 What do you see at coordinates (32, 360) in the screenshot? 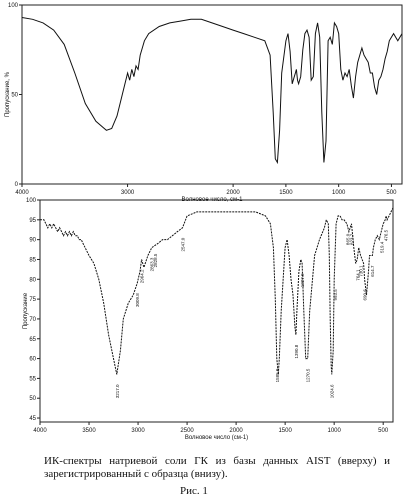
I see `y-tick-label-1-3: 60` at bounding box center [32, 360].